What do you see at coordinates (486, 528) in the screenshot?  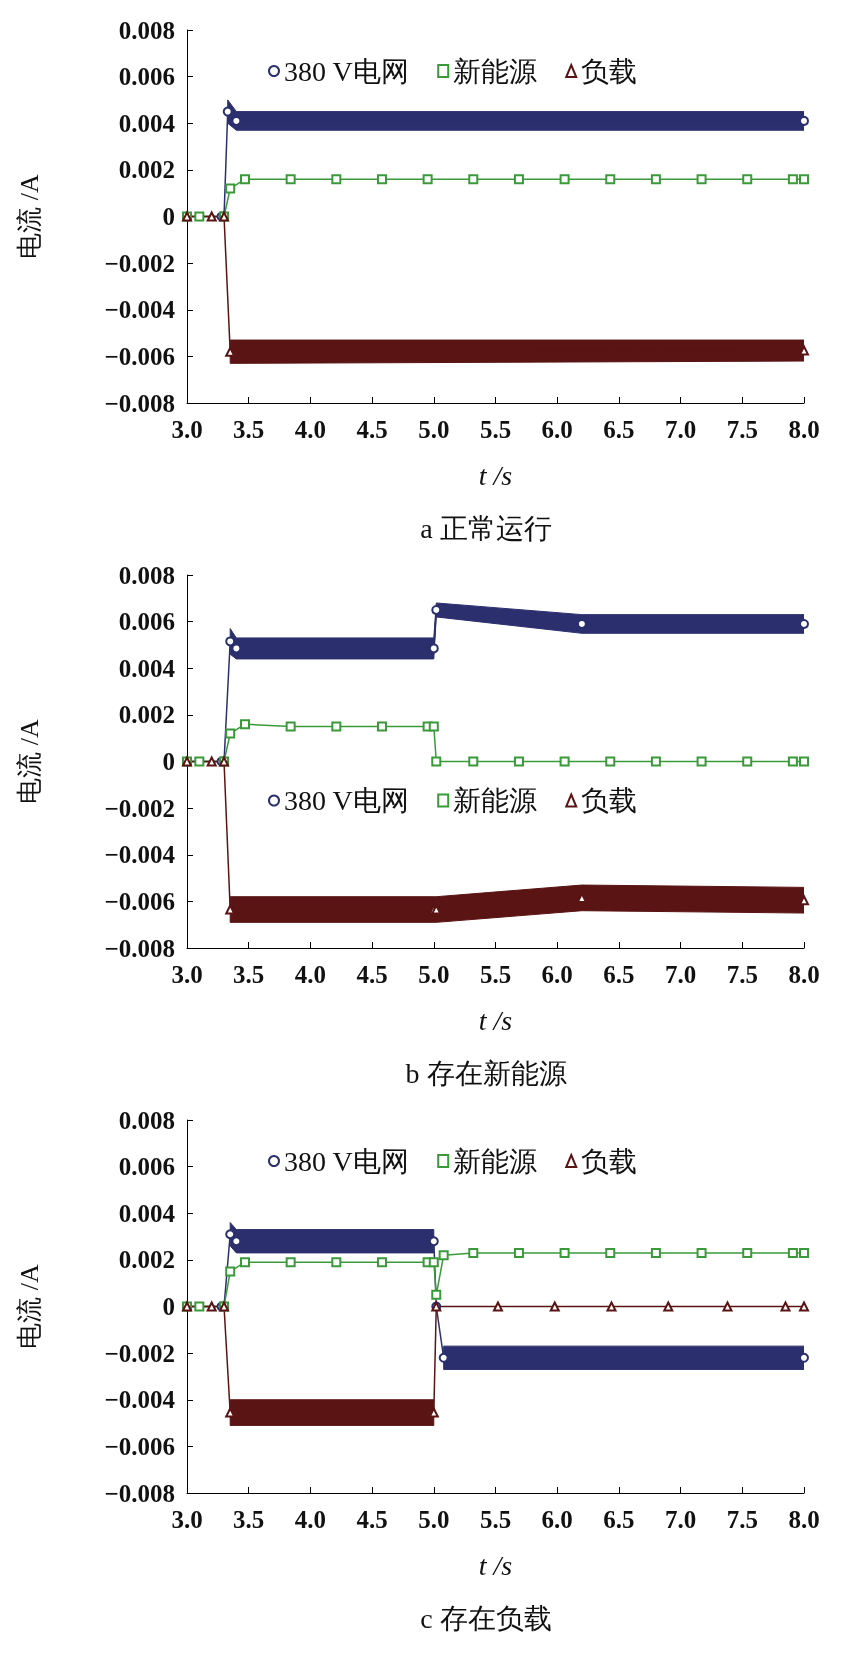 I see `text: a 正常运行` at bounding box center [486, 528].